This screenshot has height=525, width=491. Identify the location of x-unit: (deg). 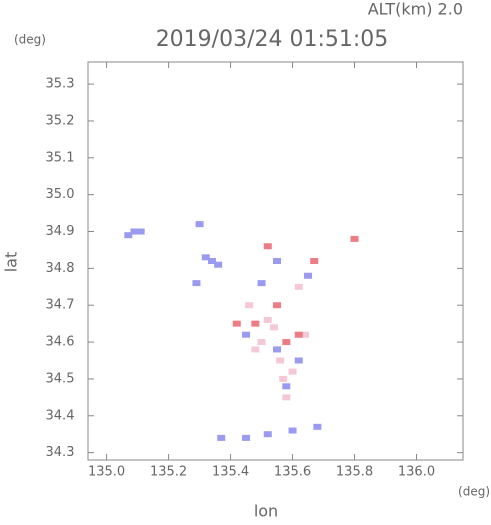
(474, 492).